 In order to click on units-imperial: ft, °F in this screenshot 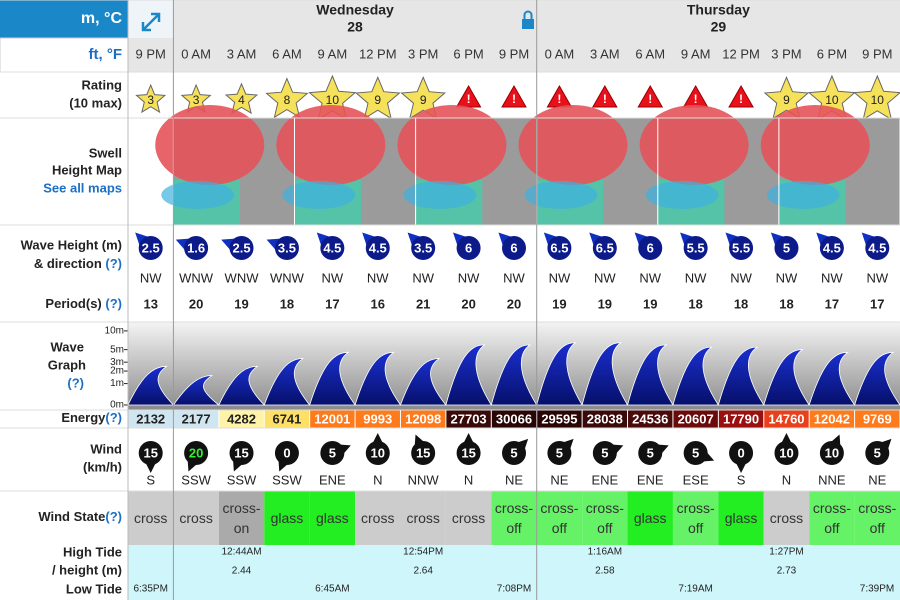, I will do `click(106, 54)`.